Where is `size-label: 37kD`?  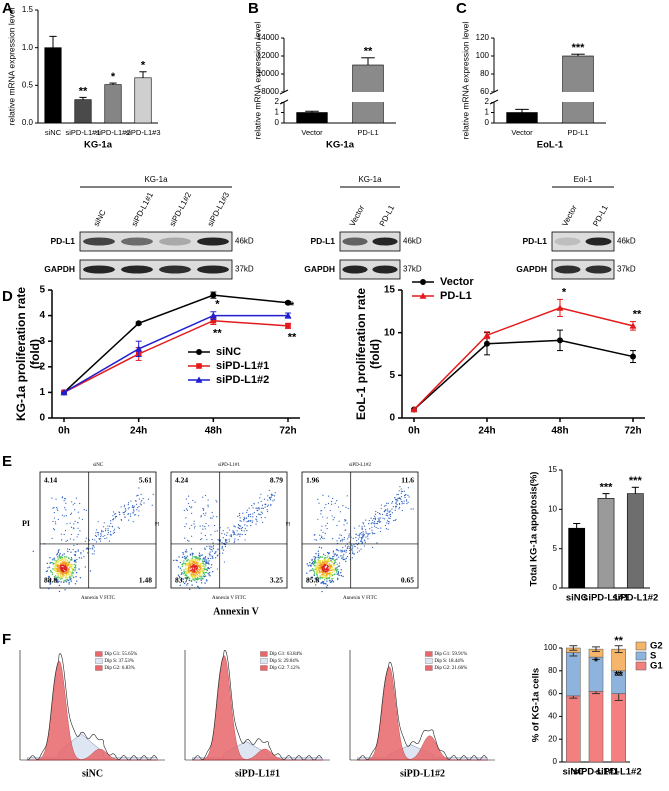
size-label: 37kD is located at coordinates (244, 269).